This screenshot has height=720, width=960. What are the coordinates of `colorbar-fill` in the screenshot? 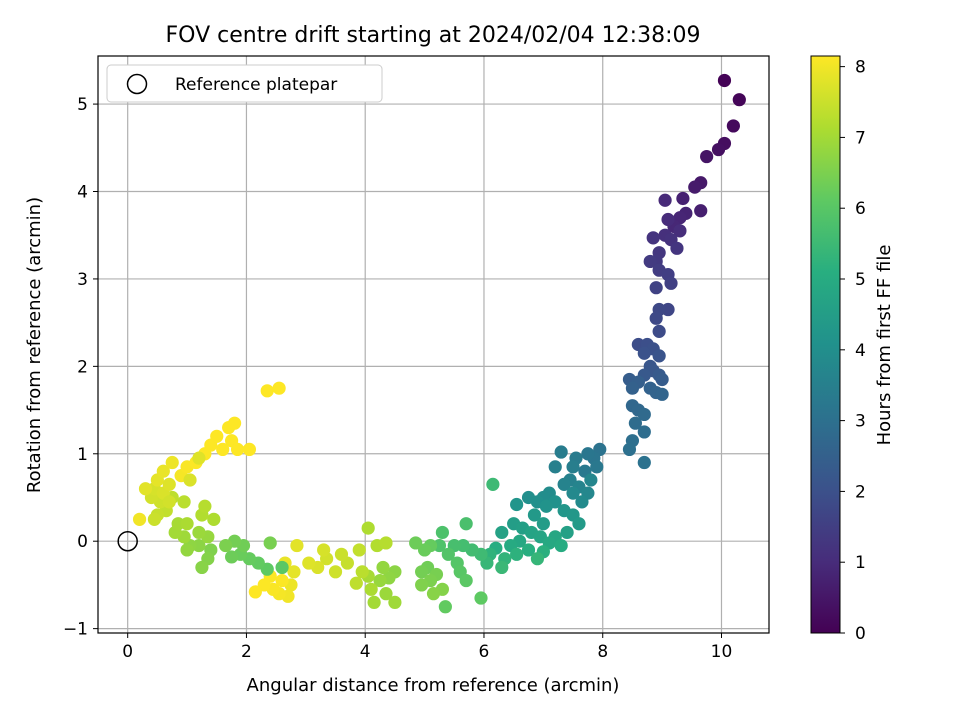 It's located at (825, 344).